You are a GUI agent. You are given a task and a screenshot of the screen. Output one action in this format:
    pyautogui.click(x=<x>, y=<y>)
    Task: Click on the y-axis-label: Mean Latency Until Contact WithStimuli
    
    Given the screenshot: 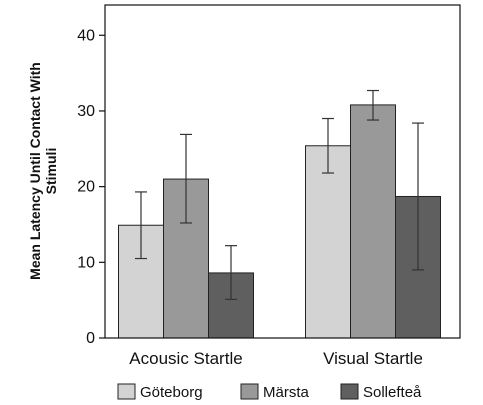 What is the action you would take?
    pyautogui.click(x=43, y=171)
    